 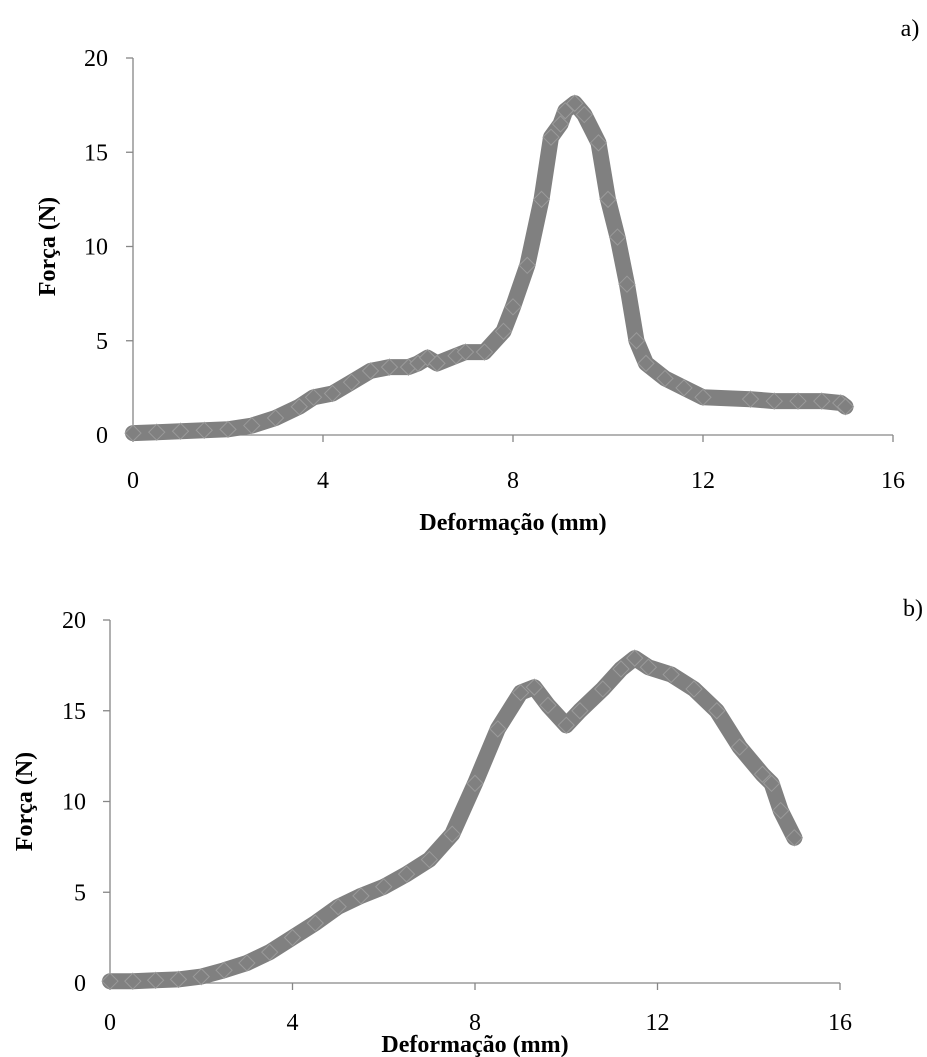 What do you see at coordinates (910, 29) in the screenshot?
I see `panel-label: a)` at bounding box center [910, 29].